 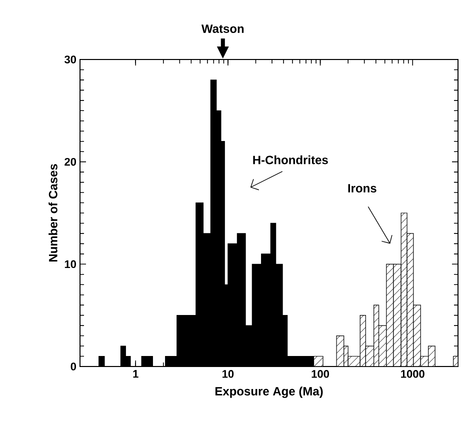 I want to click on x-tick-label: 1000, so click(x=412, y=374).